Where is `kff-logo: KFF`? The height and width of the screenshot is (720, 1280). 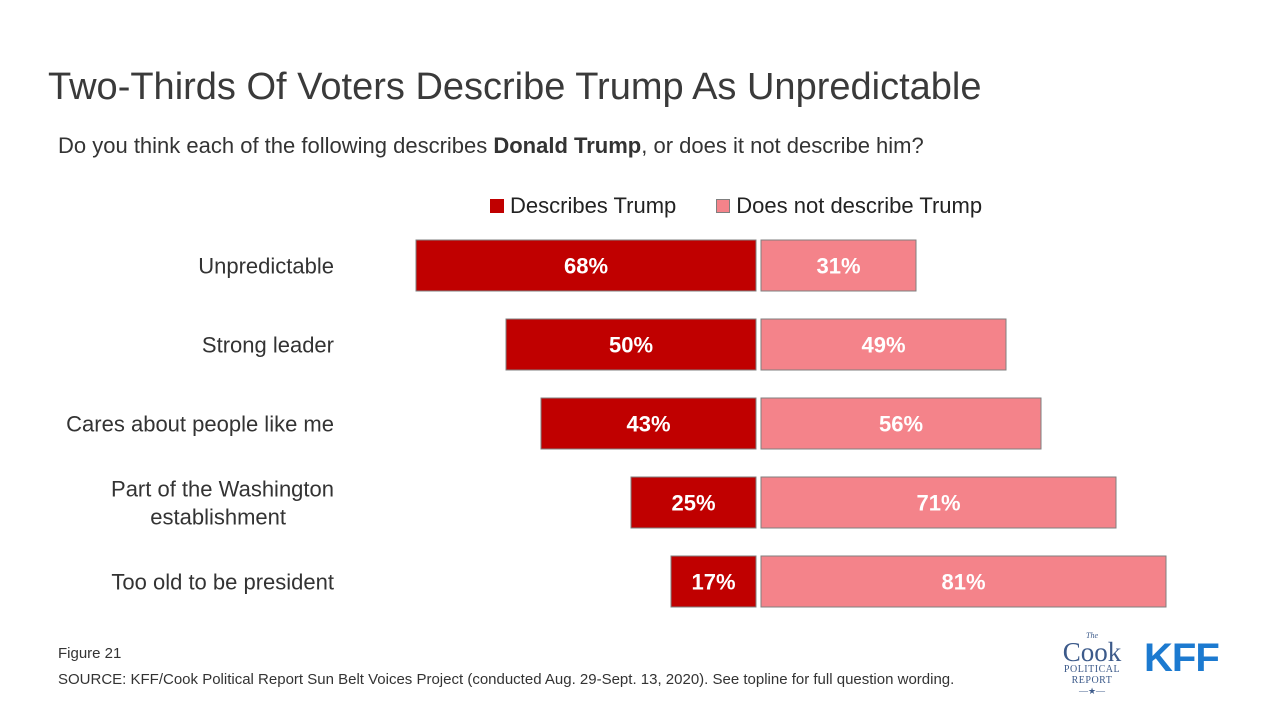
kff-logo: KFF is located at coordinates (1182, 658).